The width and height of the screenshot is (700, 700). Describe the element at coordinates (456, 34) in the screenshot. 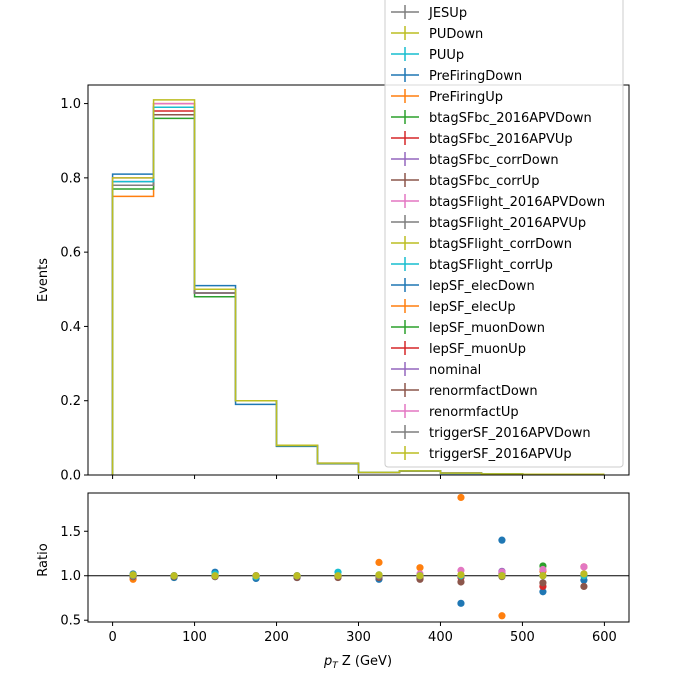

I see `legend-label: PUDown` at that location.